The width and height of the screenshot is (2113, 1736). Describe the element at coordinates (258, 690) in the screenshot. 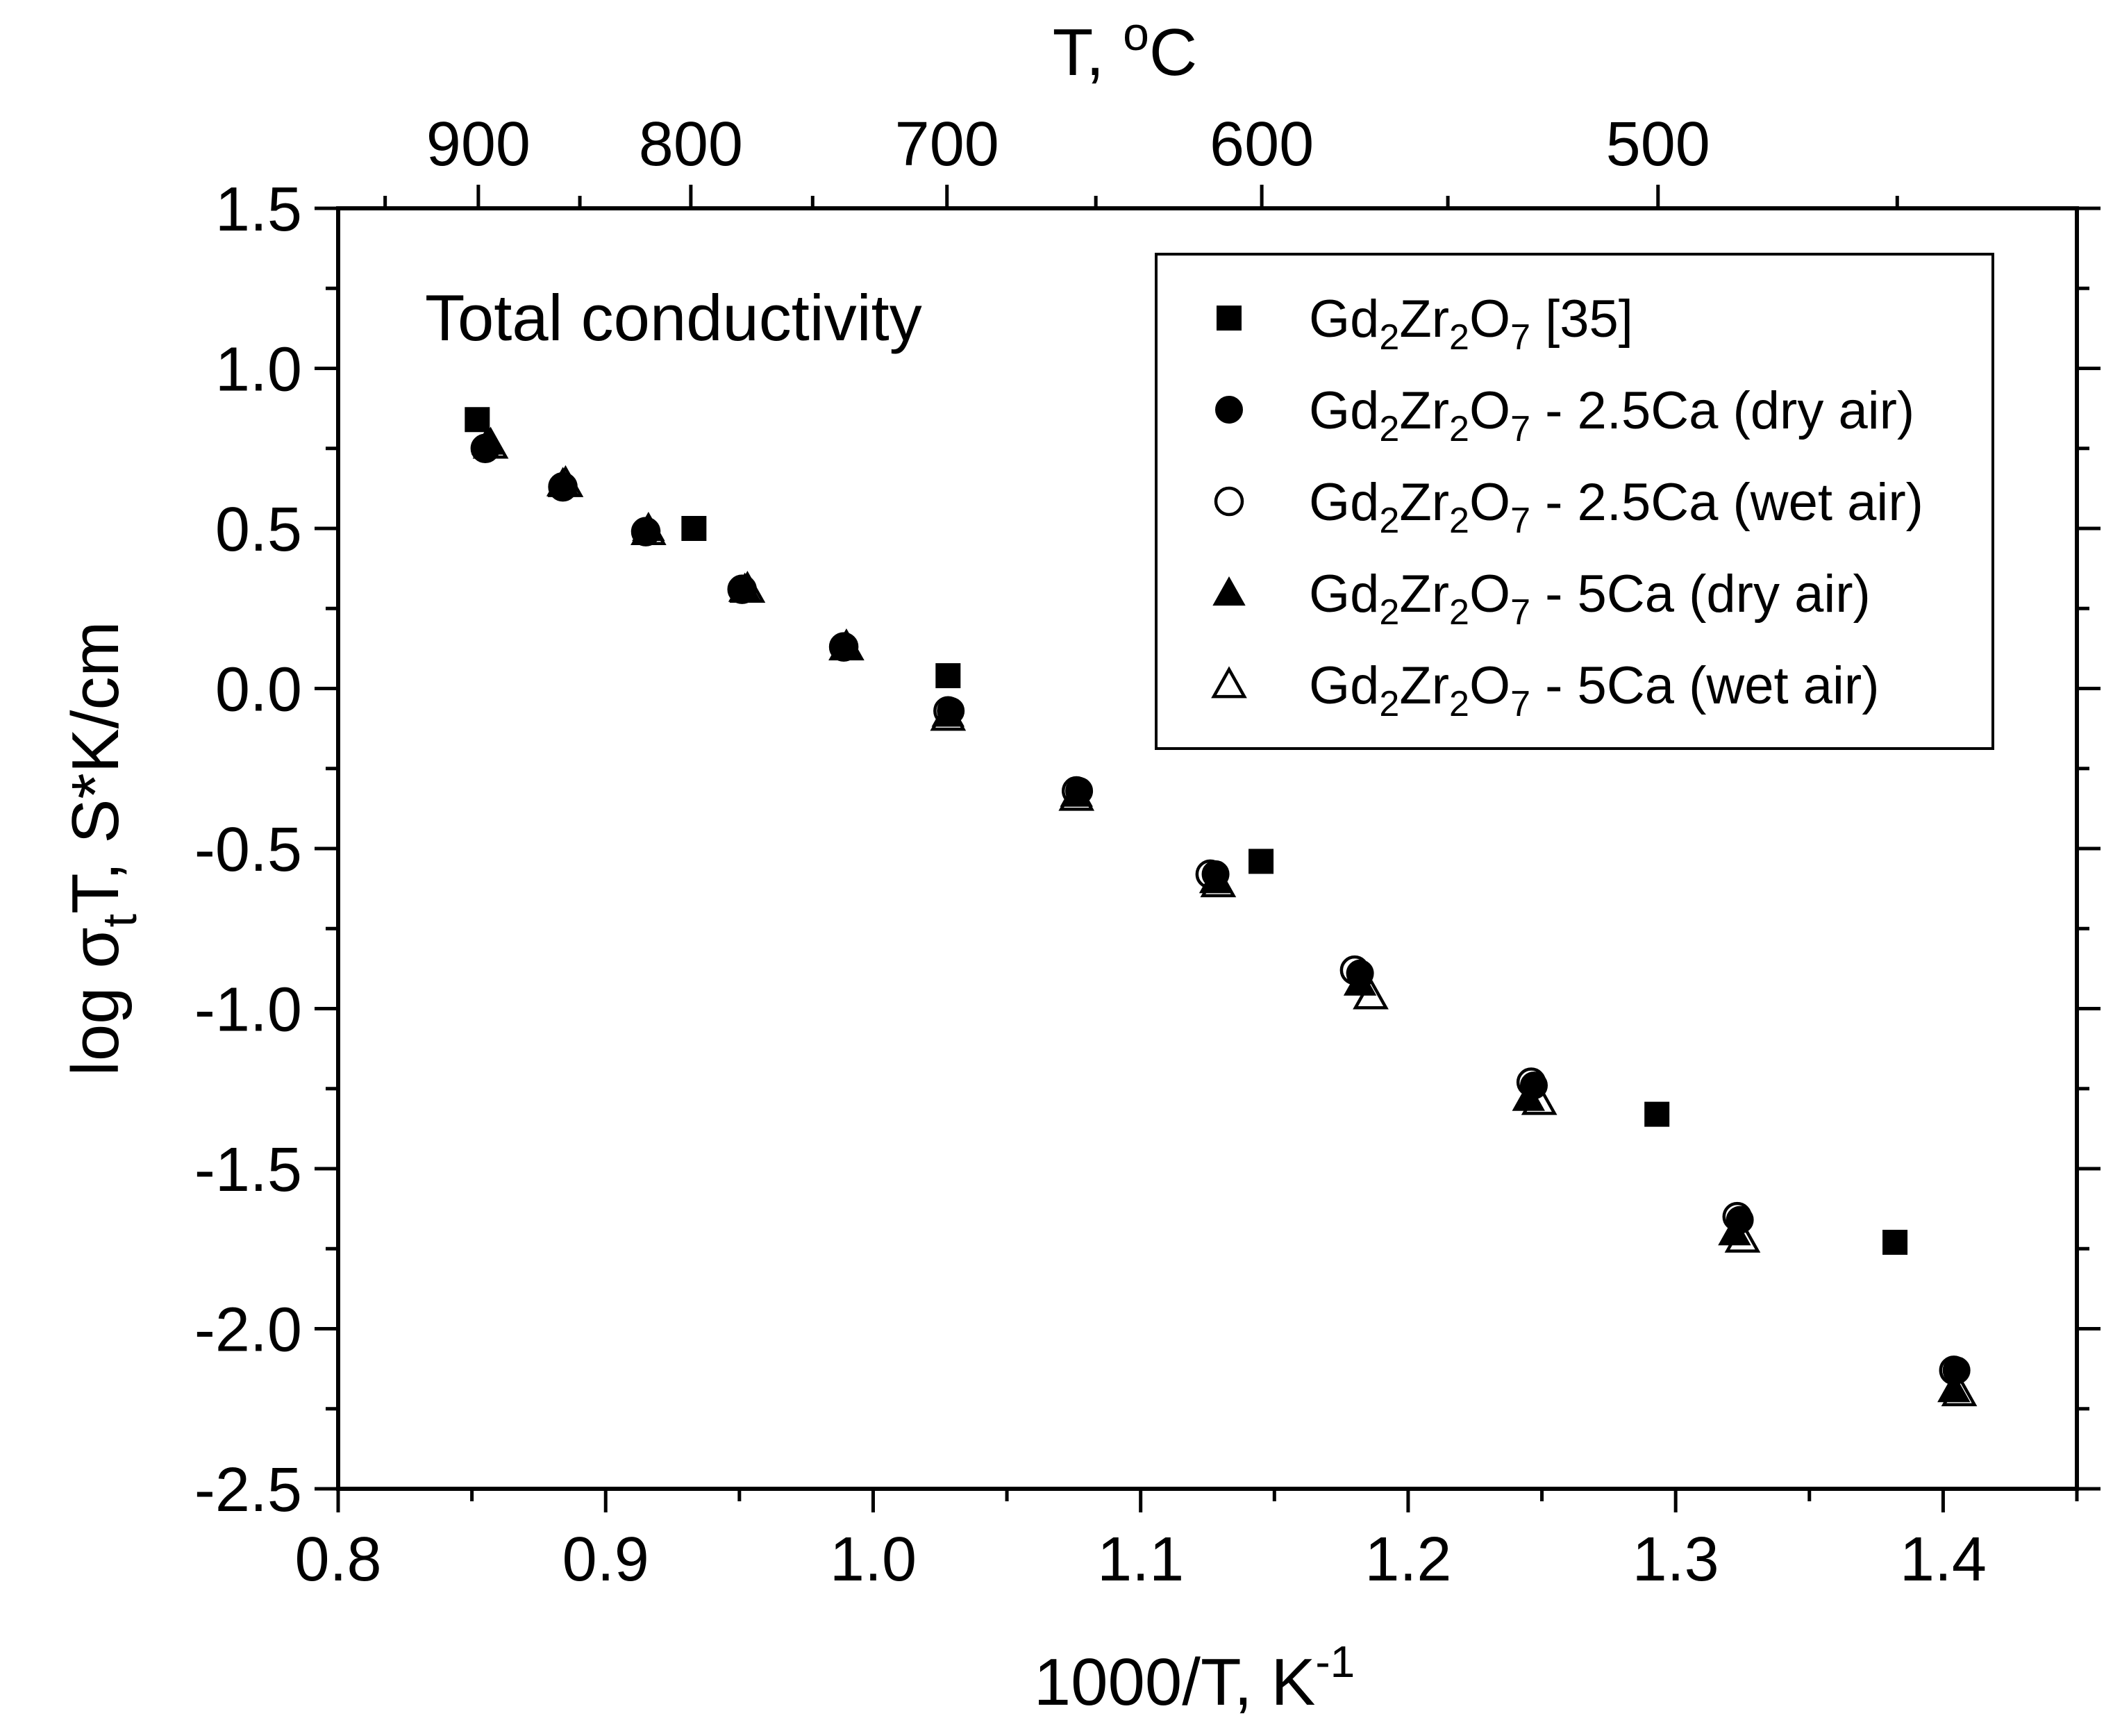

I see `y-tick-label: 0.0` at that location.